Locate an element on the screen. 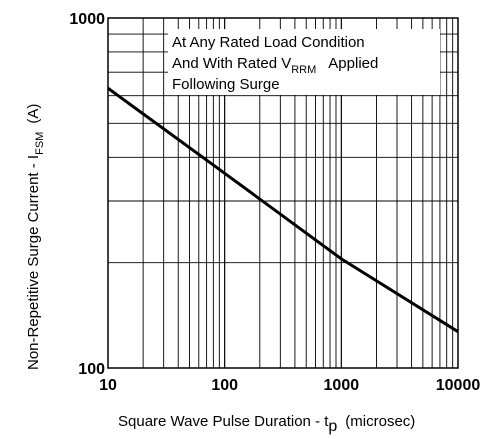  y-tick-label: 1000 is located at coordinates (87, 19).